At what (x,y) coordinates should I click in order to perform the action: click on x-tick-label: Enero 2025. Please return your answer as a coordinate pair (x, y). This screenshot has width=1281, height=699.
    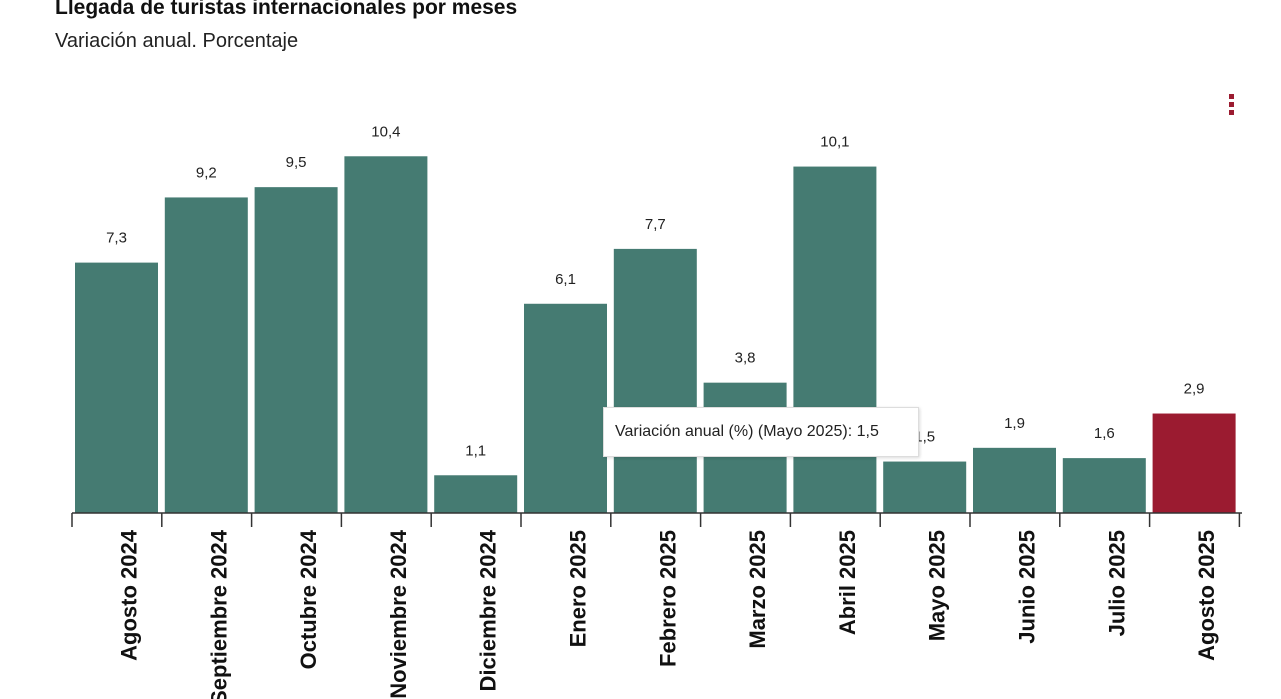
    Looking at the image, I should click on (578, 588).